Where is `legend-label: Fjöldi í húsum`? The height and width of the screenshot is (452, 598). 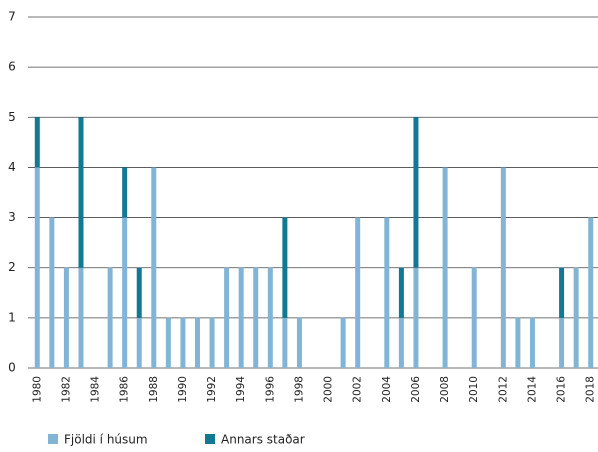 legend-label: Fjöldi í húsum is located at coordinates (106, 440).